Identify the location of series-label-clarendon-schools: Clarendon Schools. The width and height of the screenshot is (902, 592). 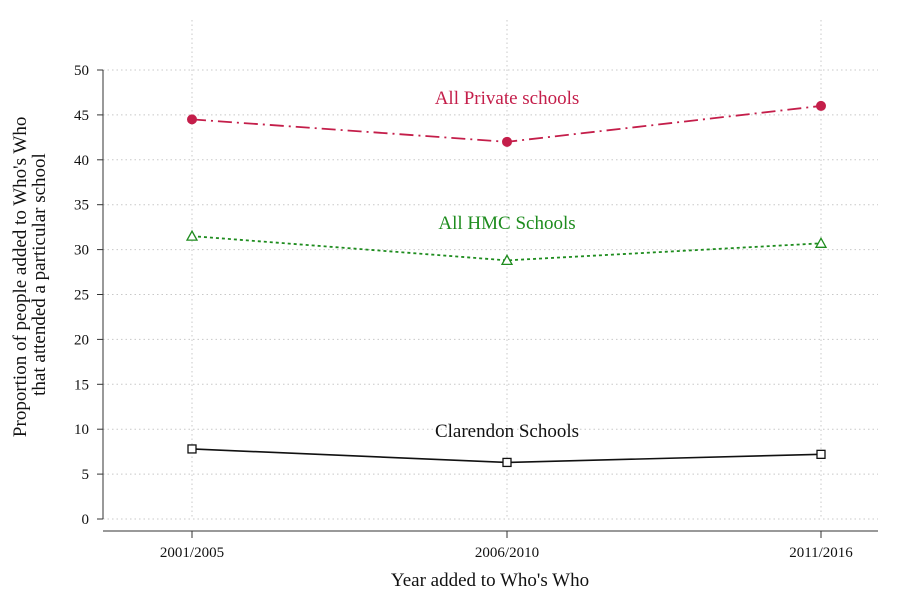
(507, 431).